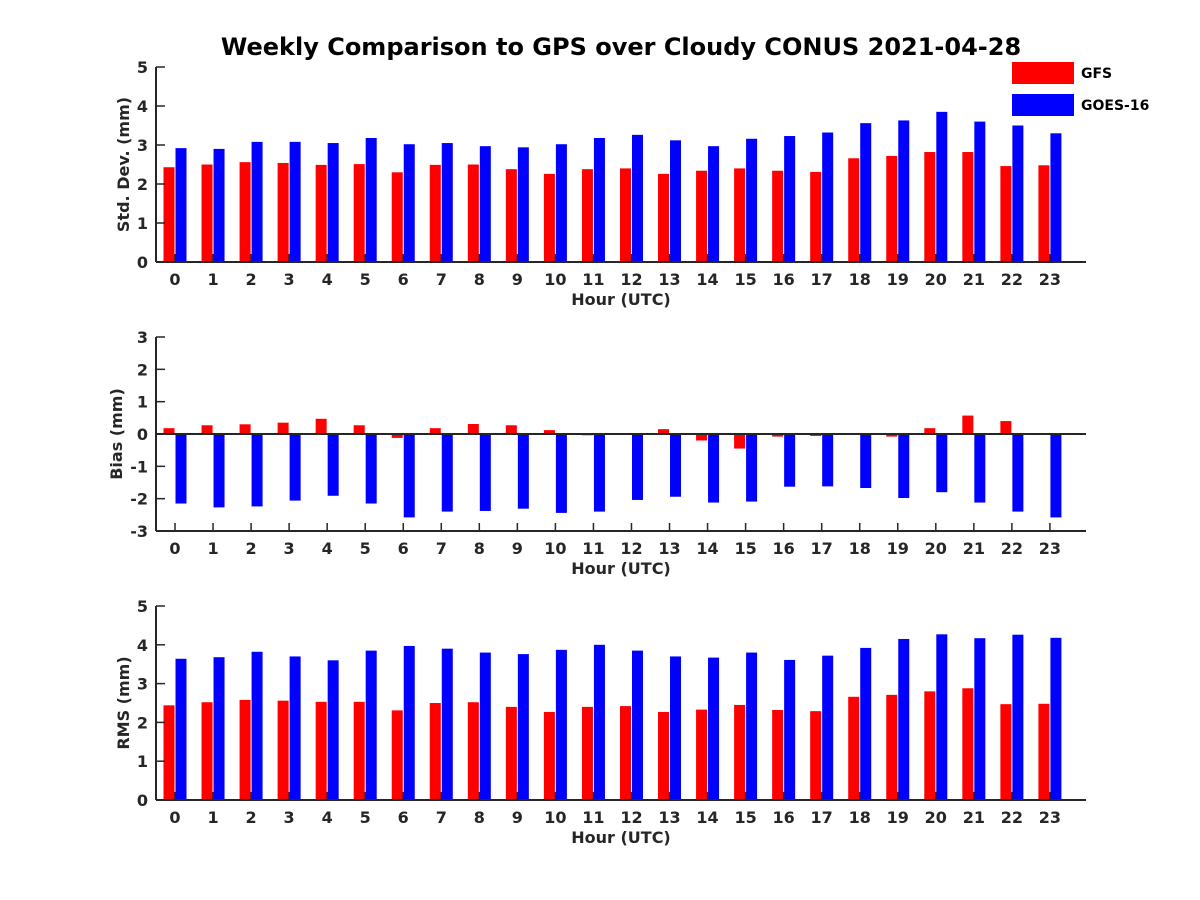 This screenshot has width=1200, height=900. What do you see at coordinates (555, 817) in the screenshot?
I see `x-tick-label: 10` at bounding box center [555, 817].